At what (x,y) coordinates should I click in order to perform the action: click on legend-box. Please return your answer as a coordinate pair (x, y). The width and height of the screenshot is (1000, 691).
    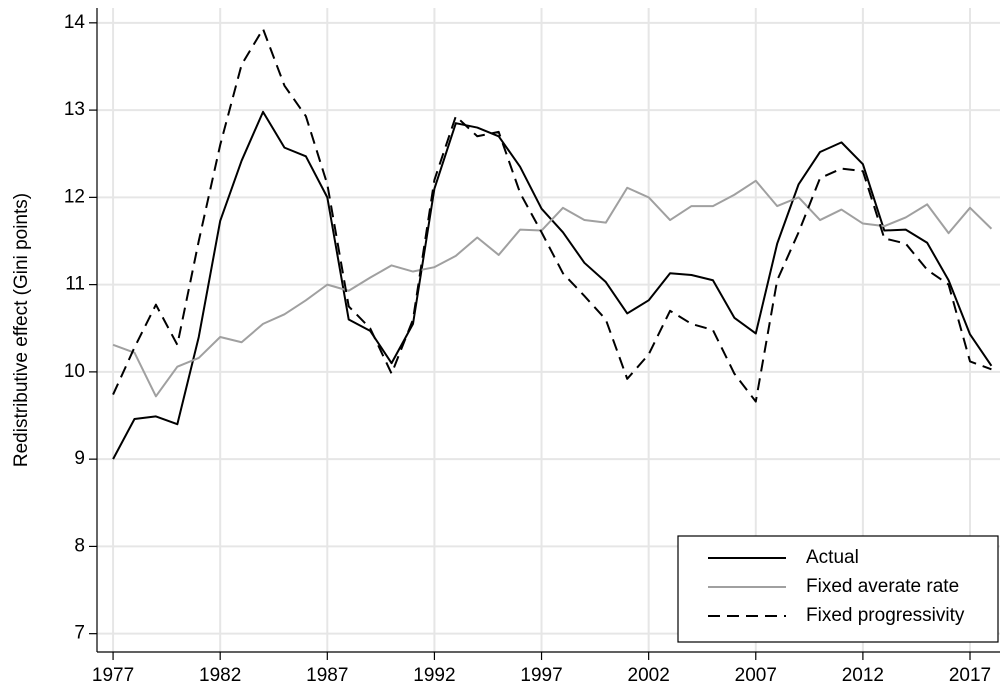
    Looking at the image, I should click on (838, 589).